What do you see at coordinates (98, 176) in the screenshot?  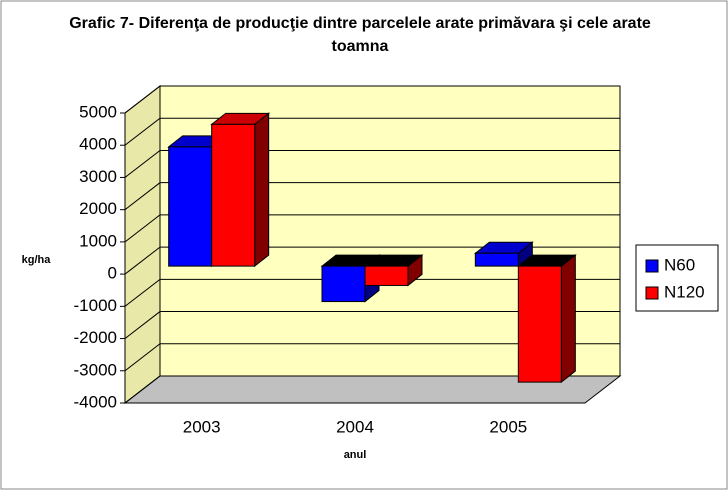 I see `y-tick-label: 3000` at bounding box center [98, 176].